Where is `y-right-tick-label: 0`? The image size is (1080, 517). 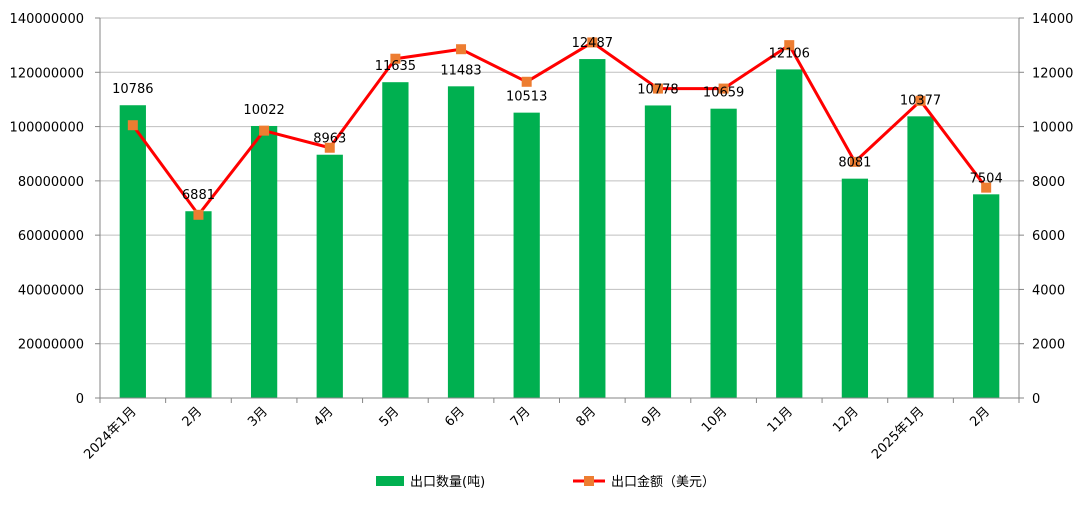
y-right-tick-label: 0 is located at coordinates (1036, 399).